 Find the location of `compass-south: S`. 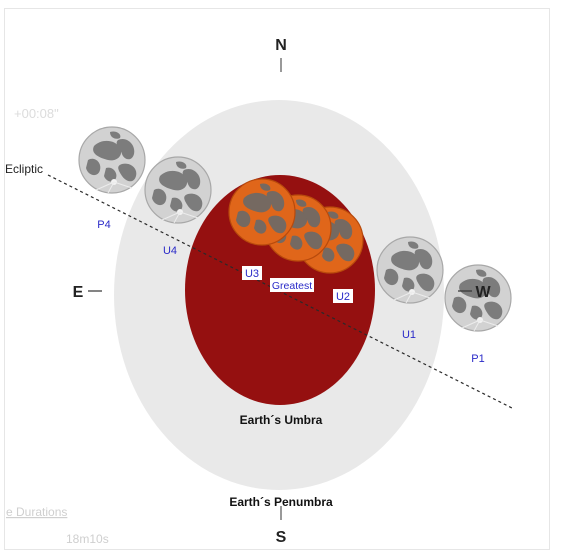

compass-south: S is located at coordinates (281, 537).